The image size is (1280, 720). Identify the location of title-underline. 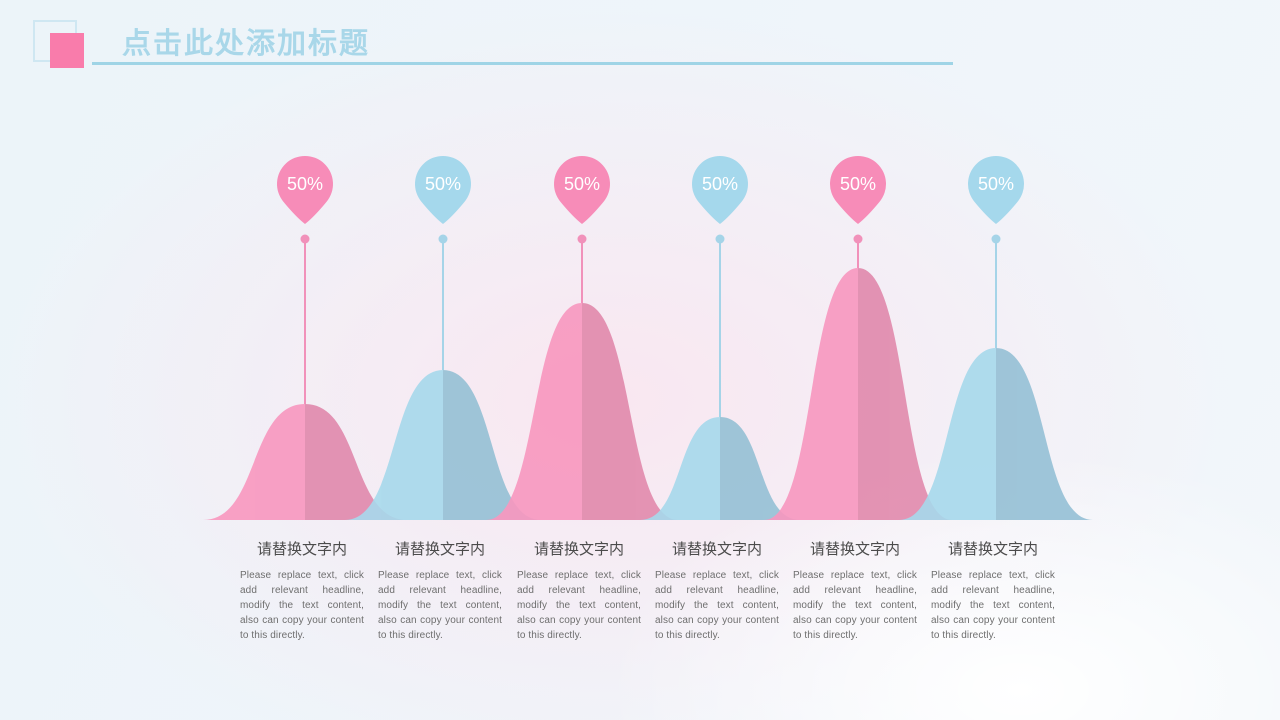
(522, 63).